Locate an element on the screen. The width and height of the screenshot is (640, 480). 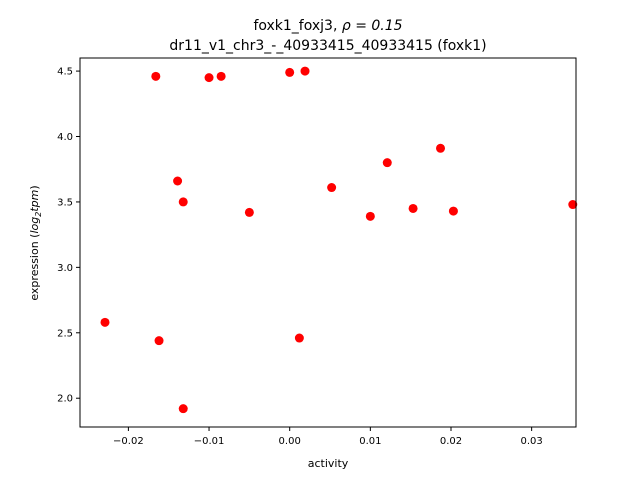
chart-title-line1: foxk1_foxj3, ρ = 0.15 is located at coordinates (327, 26).